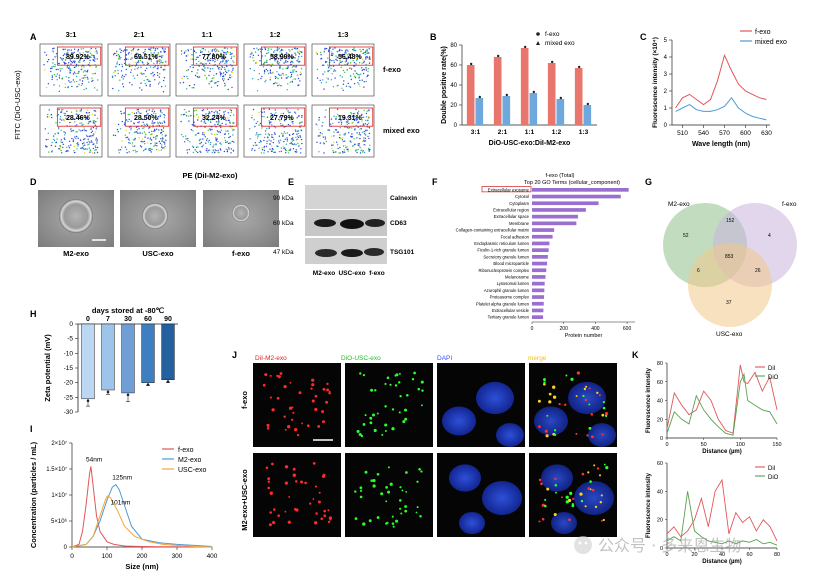  Describe the element at coordinates (511, 310) in the screenshot. I see `category-label: Extracellular vesicle` at that location.